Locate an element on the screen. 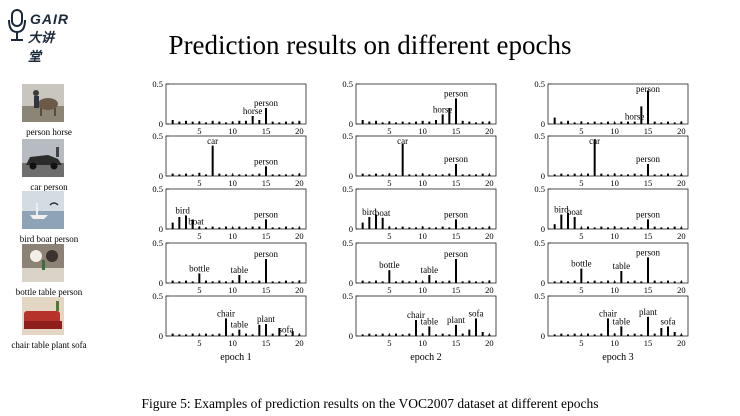 This screenshot has width=740, height=416. bar-annotation: table is located at coordinates (240, 270).